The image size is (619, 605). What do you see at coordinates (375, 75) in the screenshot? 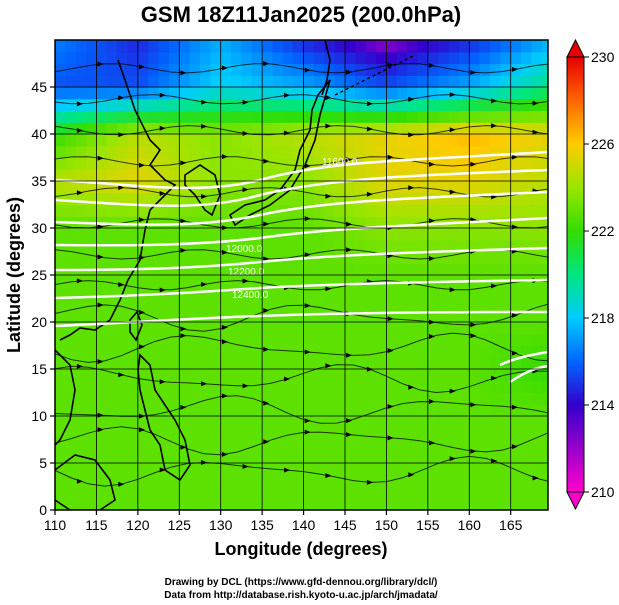
I see `coastline-kurils` at bounding box center [375, 75].